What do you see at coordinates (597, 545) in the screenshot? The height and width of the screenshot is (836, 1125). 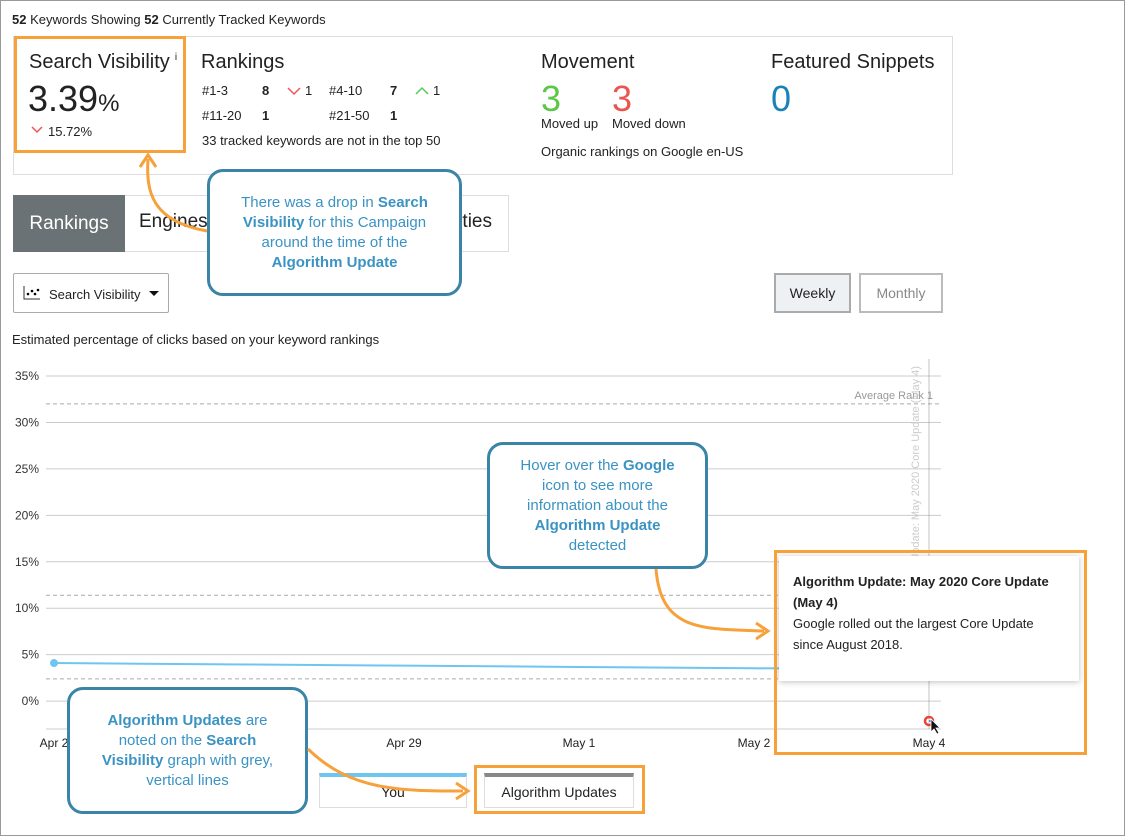 I see `callout-part: detected` at bounding box center [597, 545].